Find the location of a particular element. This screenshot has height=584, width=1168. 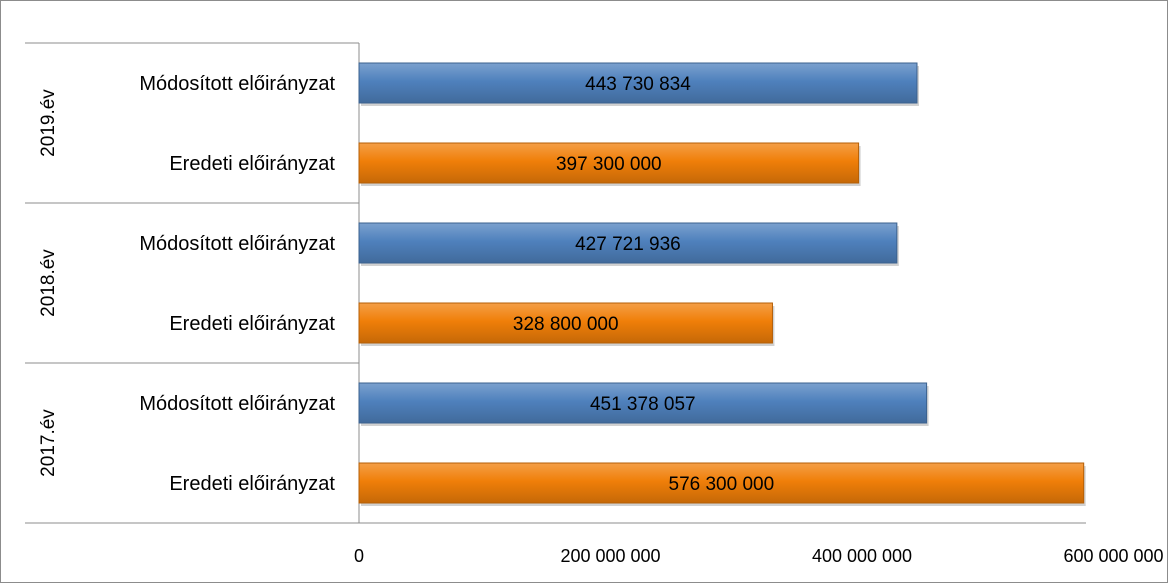

data-label: 443 730 834 is located at coordinates (638, 84).